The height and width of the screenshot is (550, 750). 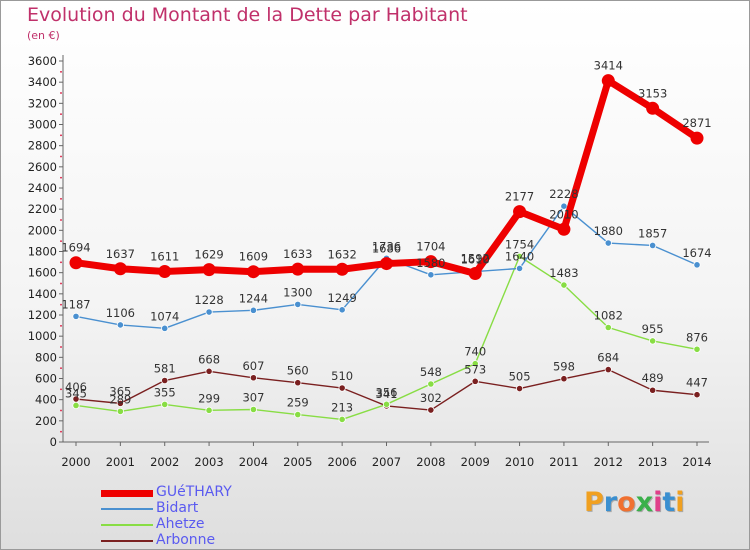 I want to click on data-label: 607, so click(x=253, y=366).